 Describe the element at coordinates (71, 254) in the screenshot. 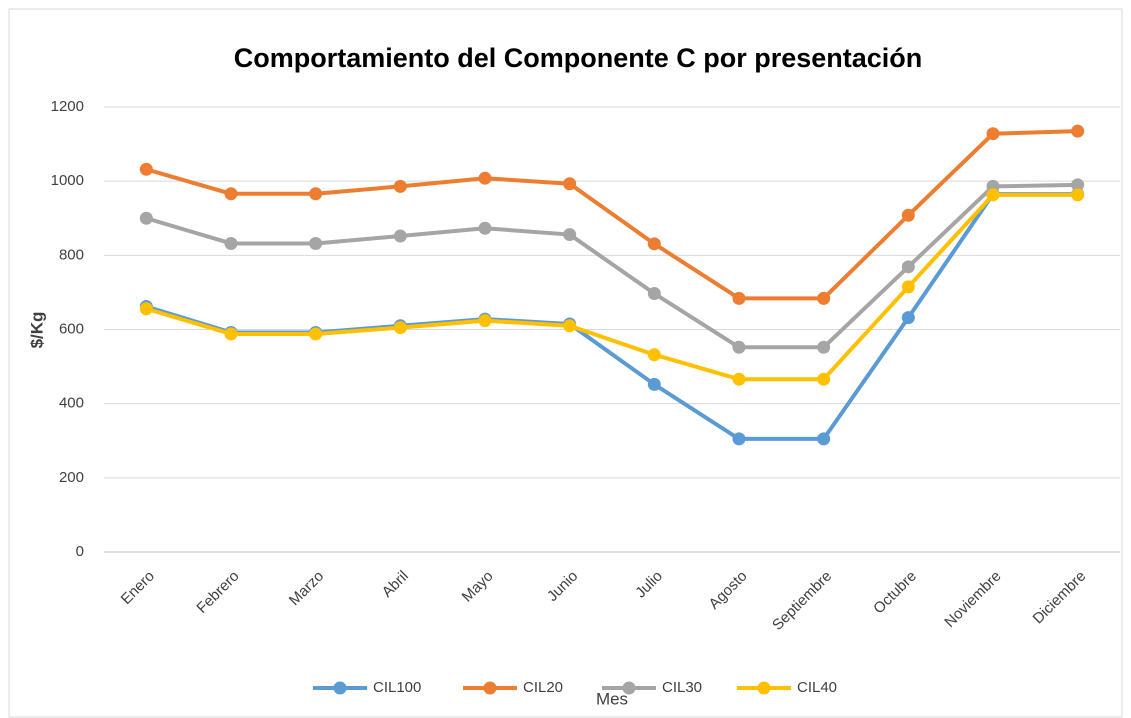

I see `y-tick-label: 800` at that location.